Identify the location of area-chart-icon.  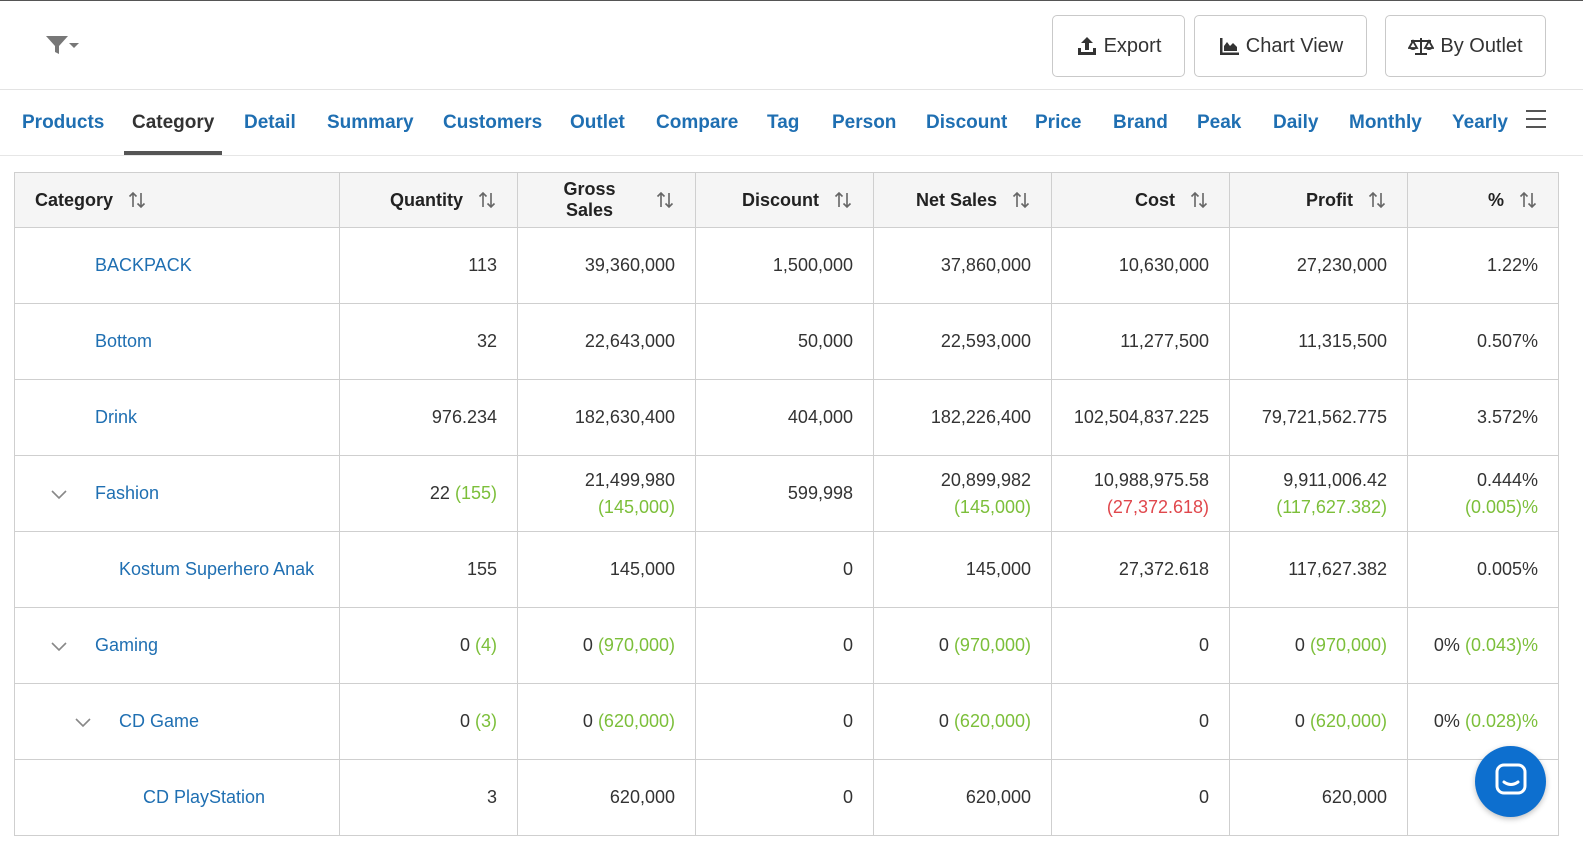
(1229, 46).